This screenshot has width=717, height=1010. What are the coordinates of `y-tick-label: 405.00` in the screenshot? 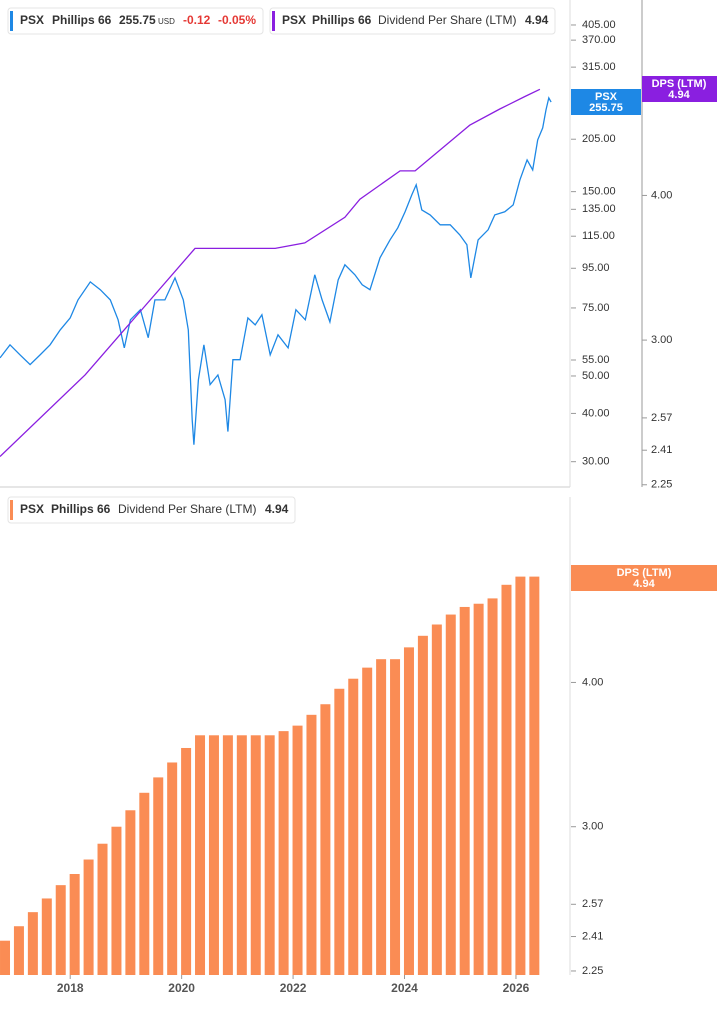 It's located at (599, 25).